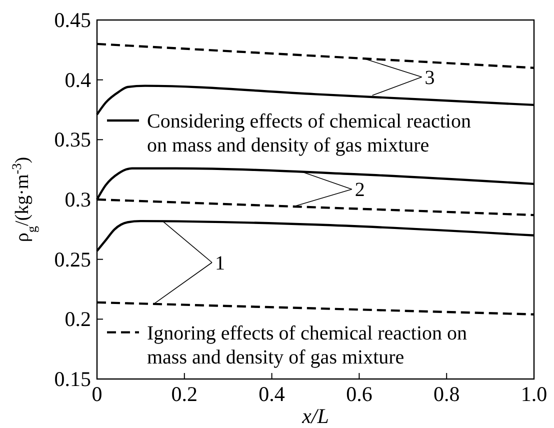  Describe the element at coordinates (446, 394) in the screenshot. I see `x-tick-label: 0.8` at that location.